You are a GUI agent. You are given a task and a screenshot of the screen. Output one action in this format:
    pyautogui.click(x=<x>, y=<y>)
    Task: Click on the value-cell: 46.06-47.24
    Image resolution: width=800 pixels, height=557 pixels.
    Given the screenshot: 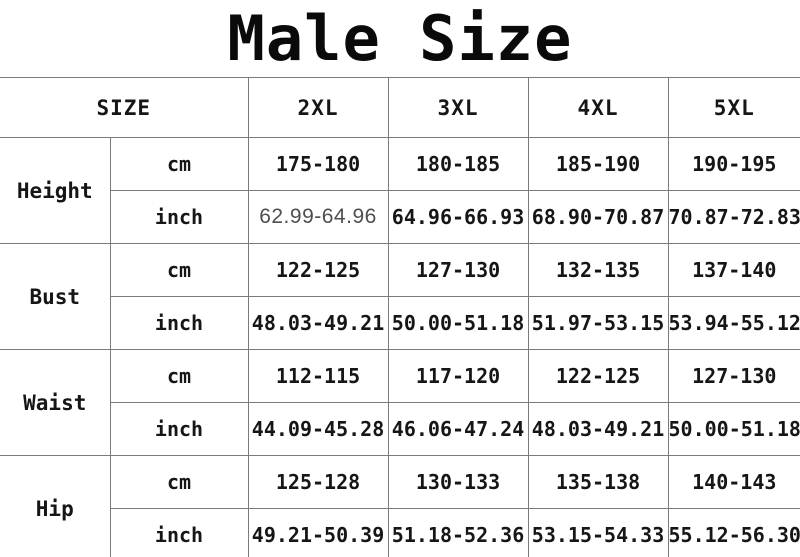 What is the action you would take?
    pyautogui.click(x=458, y=429)
    